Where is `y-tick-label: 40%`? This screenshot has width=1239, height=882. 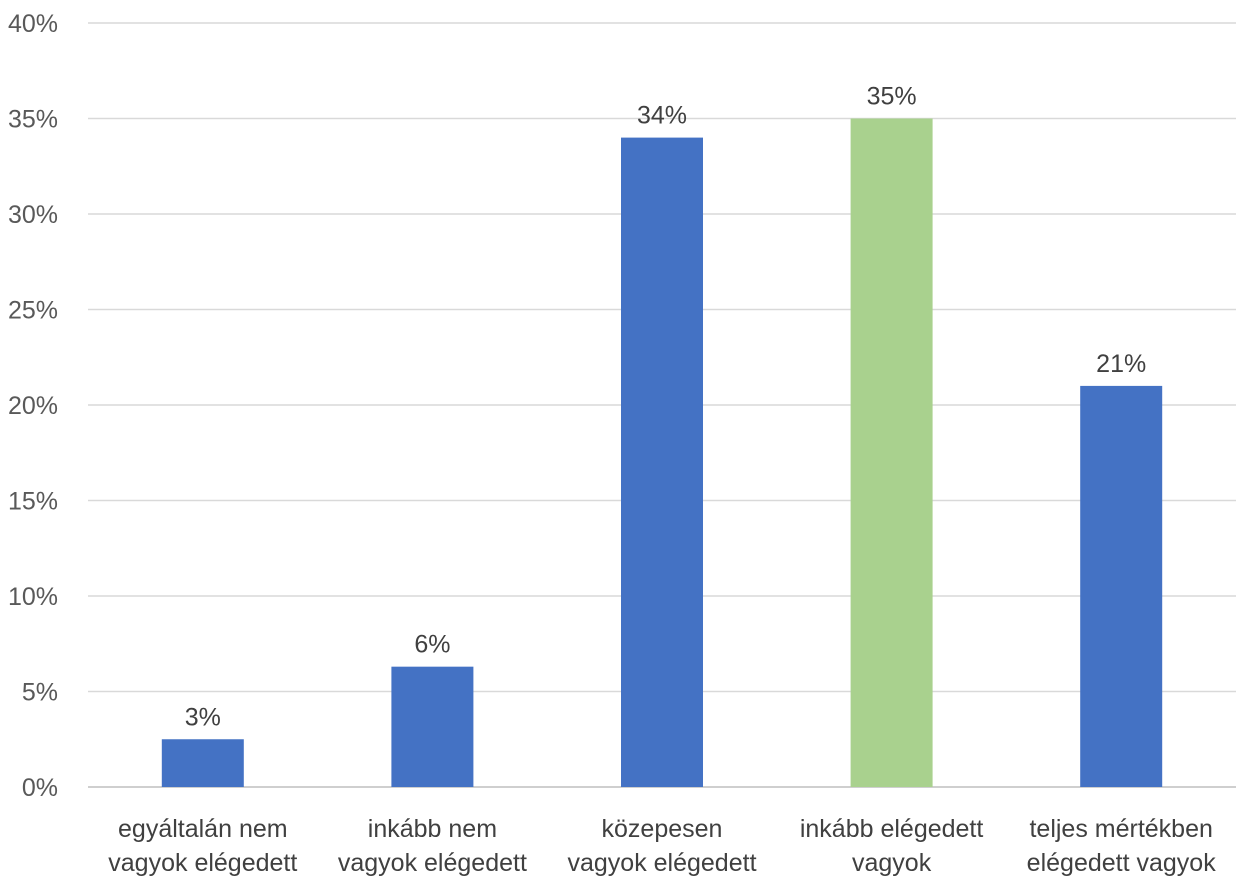
y-tick-label: 40% is located at coordinates (33, 24).